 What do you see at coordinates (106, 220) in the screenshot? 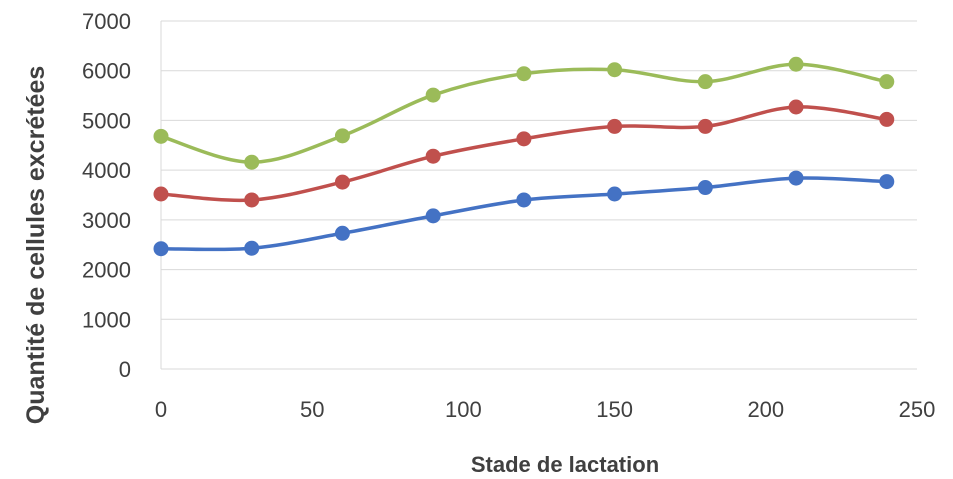
I see `y-tick-label: 3000` at bounding box center [106, 220].